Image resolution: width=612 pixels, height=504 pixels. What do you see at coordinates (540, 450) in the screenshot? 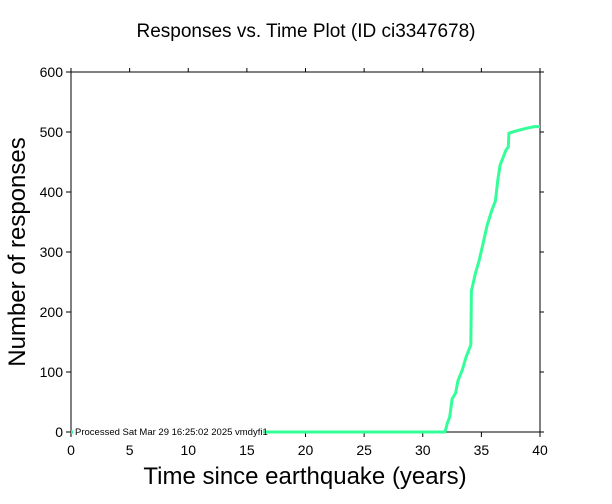
I see `x-tick-label: 40` at bounding box center [540, 450].